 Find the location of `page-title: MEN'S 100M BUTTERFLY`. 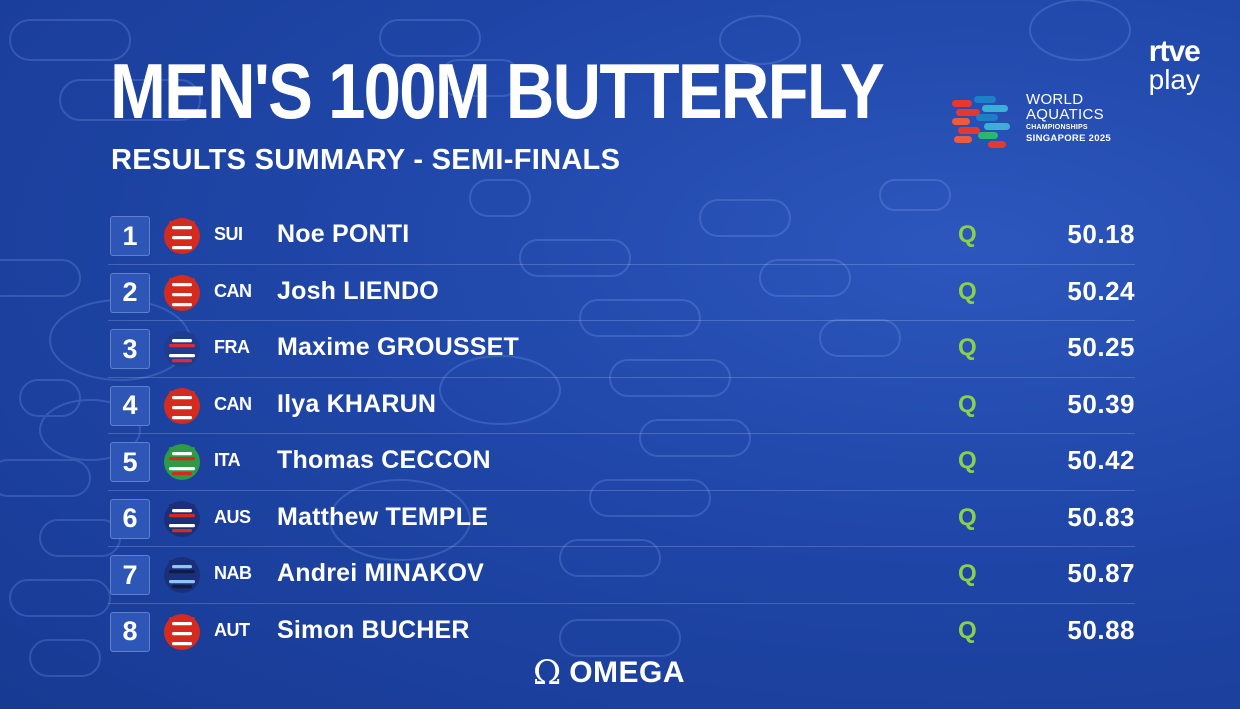

page-title: MEN'S 100M BUTTERFLY is located at coordinates (497, 91).